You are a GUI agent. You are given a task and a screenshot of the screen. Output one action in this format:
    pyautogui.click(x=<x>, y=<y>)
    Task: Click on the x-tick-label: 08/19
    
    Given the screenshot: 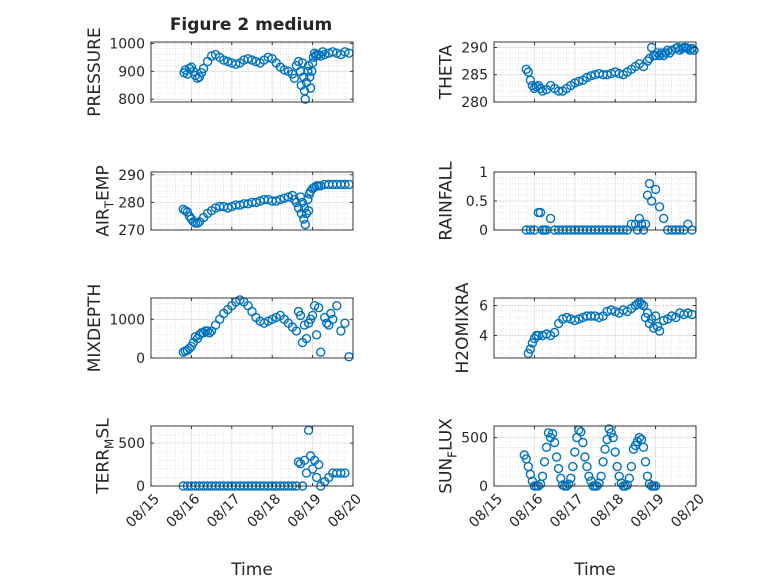 What is the action you would take?
    pyautogui.click(x=305, y=511)
    